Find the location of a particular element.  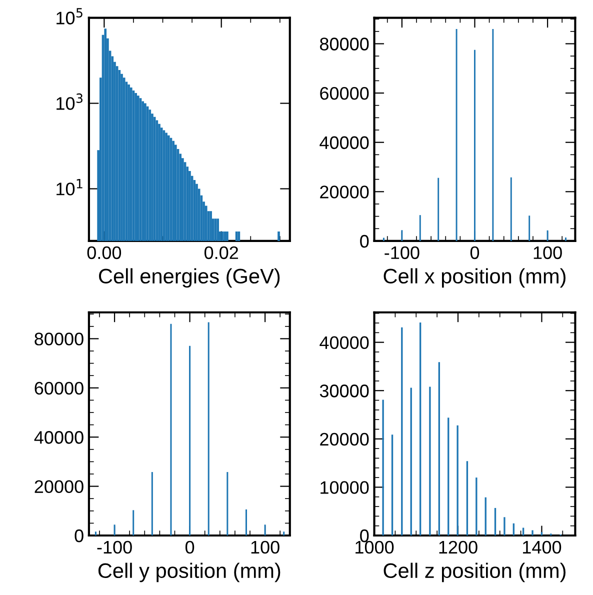

y-tick-label: 10$^{1}$ is located at coordinates (69, 187).